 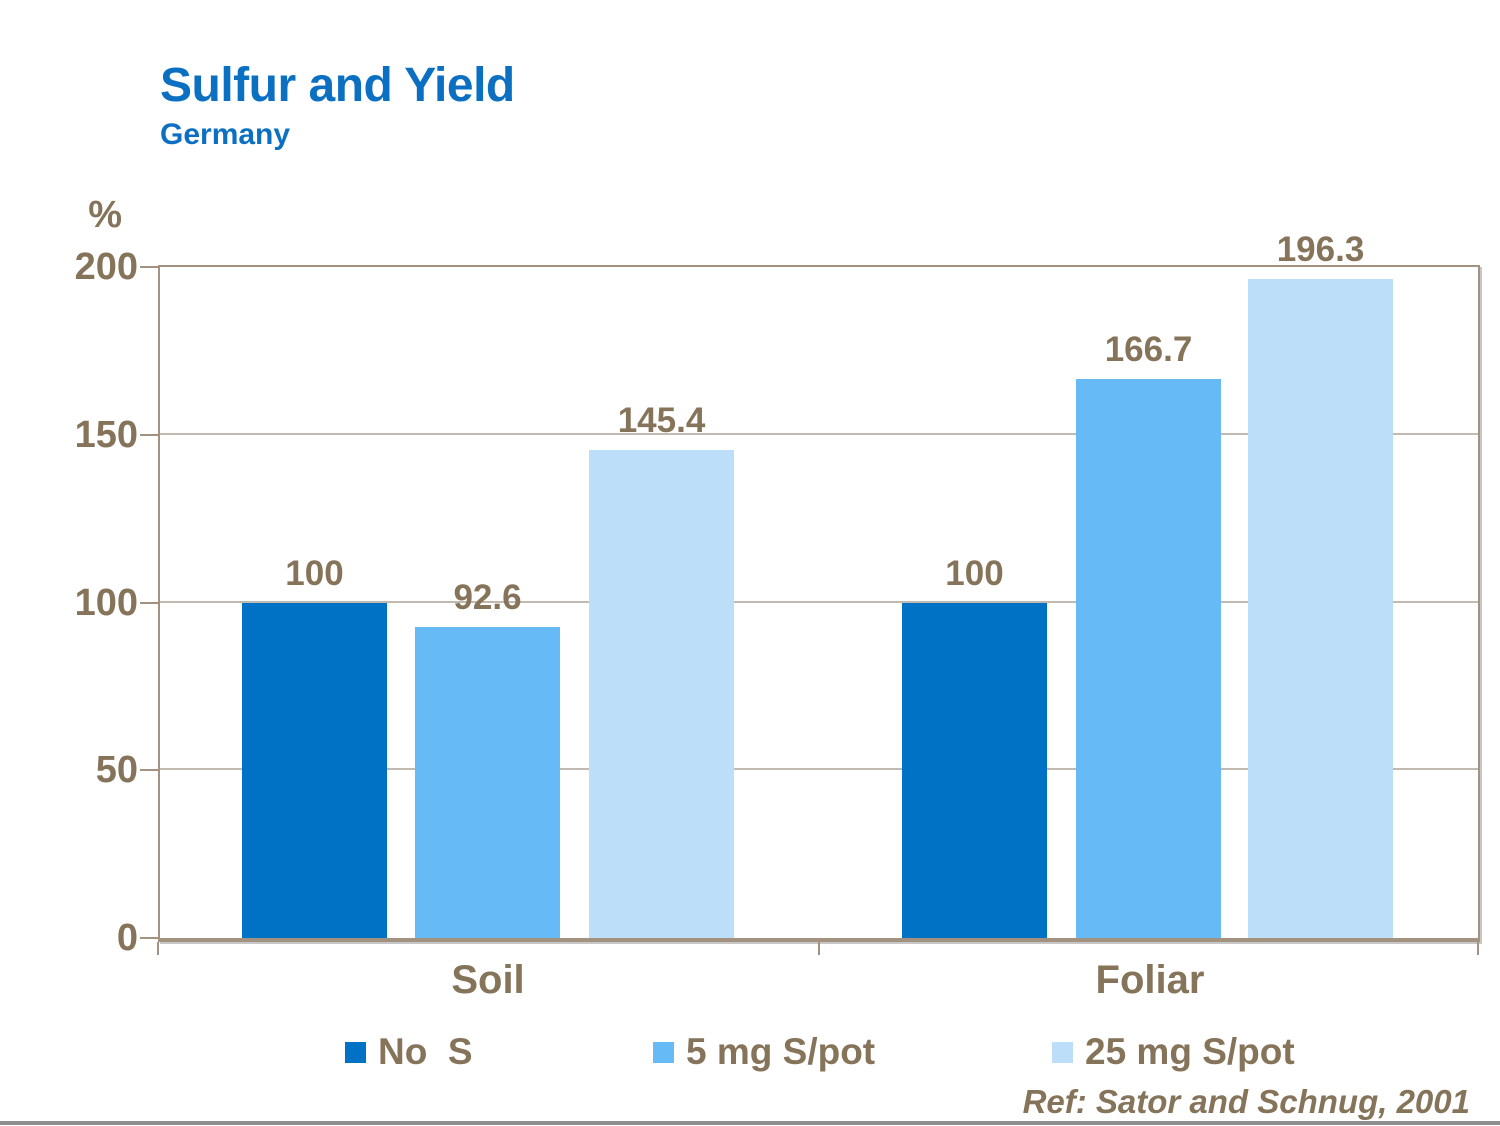 What do you see at coordinates (106, 602) in the screenshot?
I see `y-tick-label-100: 100` at bounding box center [106, 602].